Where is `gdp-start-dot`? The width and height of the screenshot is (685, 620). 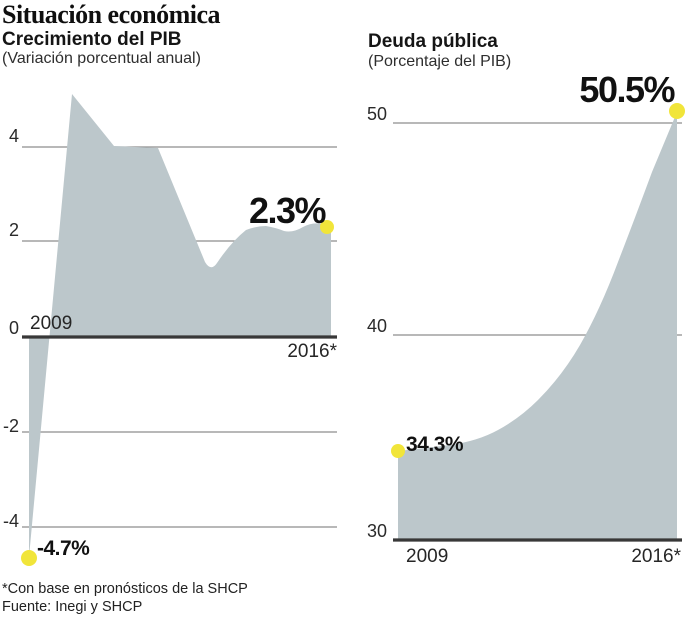
gdp-start-dot is located at coordinates (29, 558).